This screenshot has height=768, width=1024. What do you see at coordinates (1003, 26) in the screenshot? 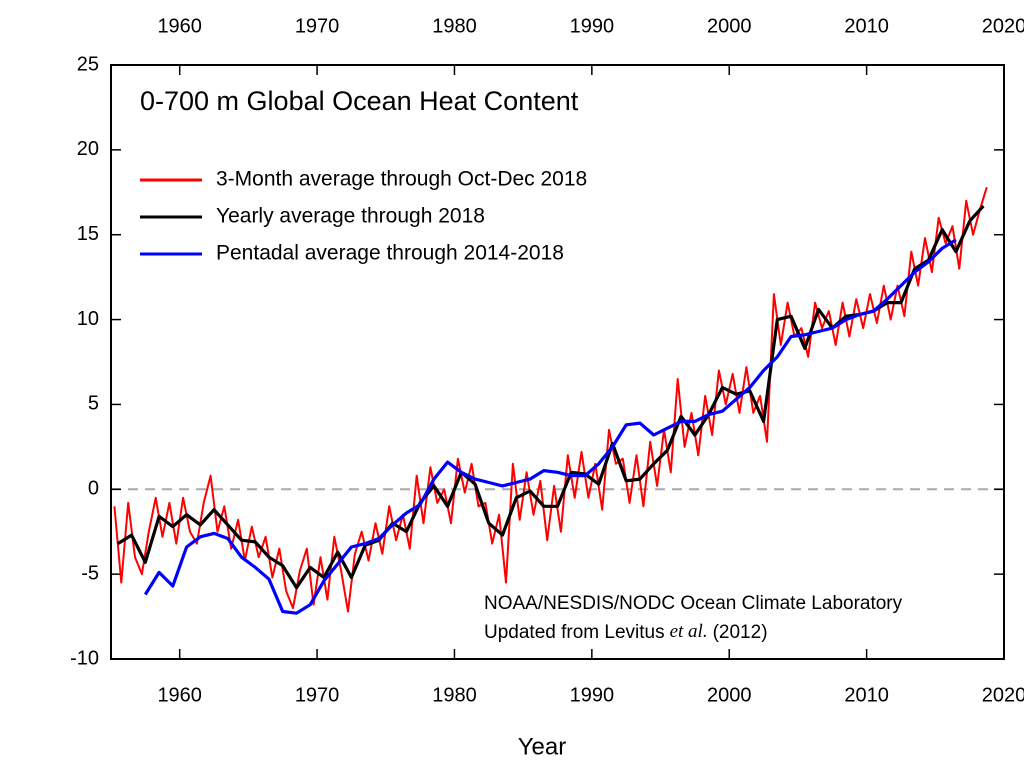
I see `x-tick-label-top: 2020` at bounding box center [1003, 26].